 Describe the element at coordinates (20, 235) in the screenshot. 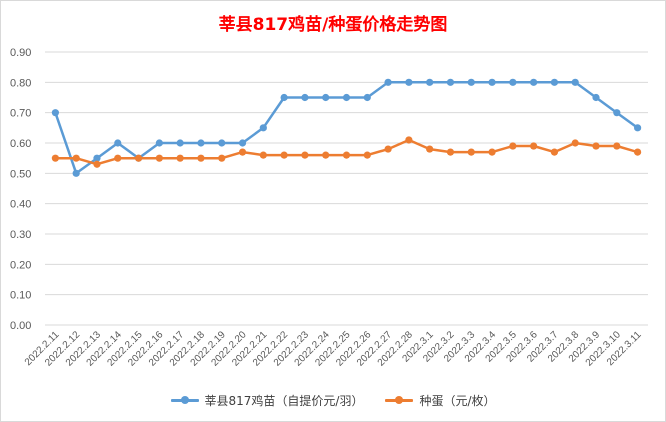

I see `y-tick-label: 0.30` at that location.